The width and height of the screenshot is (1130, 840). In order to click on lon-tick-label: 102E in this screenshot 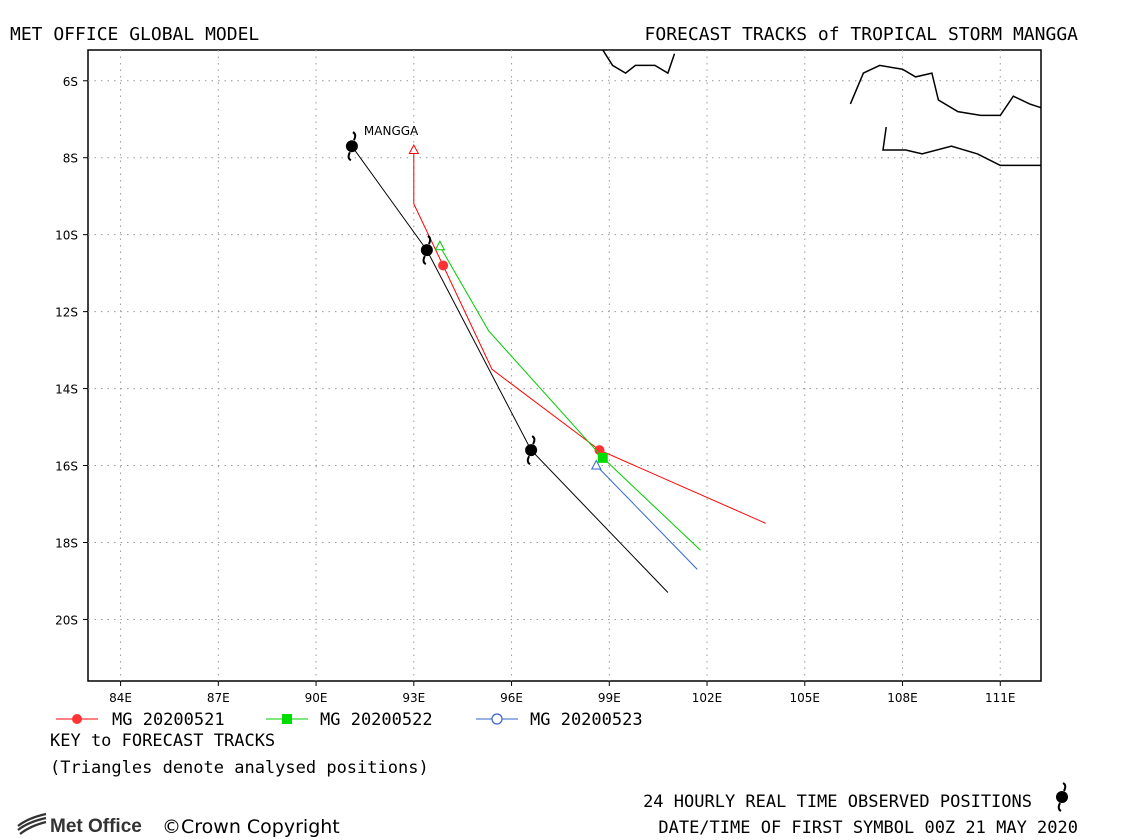, I will do `click(707, 698)`.